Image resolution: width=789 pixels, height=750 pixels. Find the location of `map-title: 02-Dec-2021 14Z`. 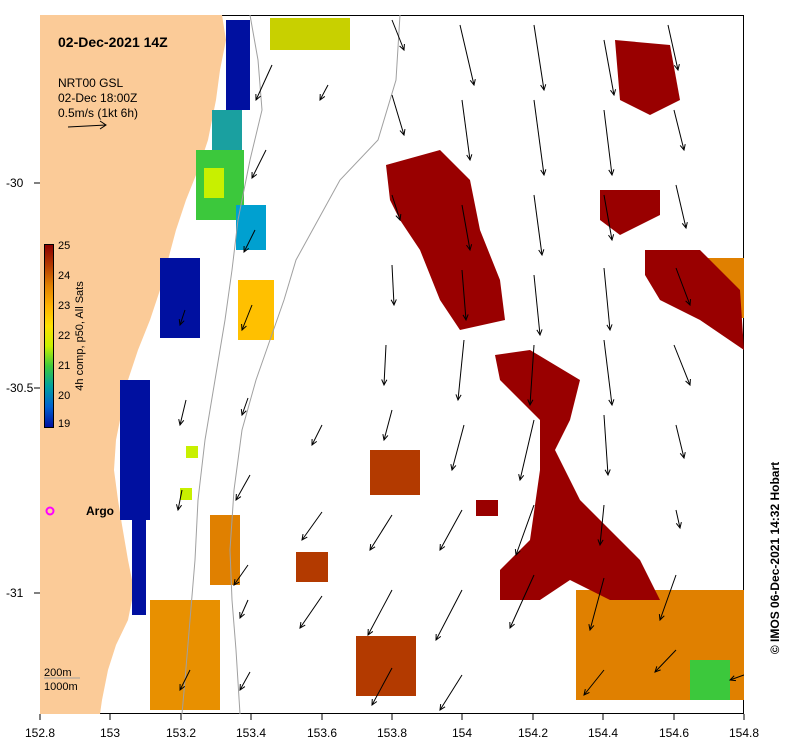

map-title: 02-Dec-2021 14Z is located at coordinates (113, 42).